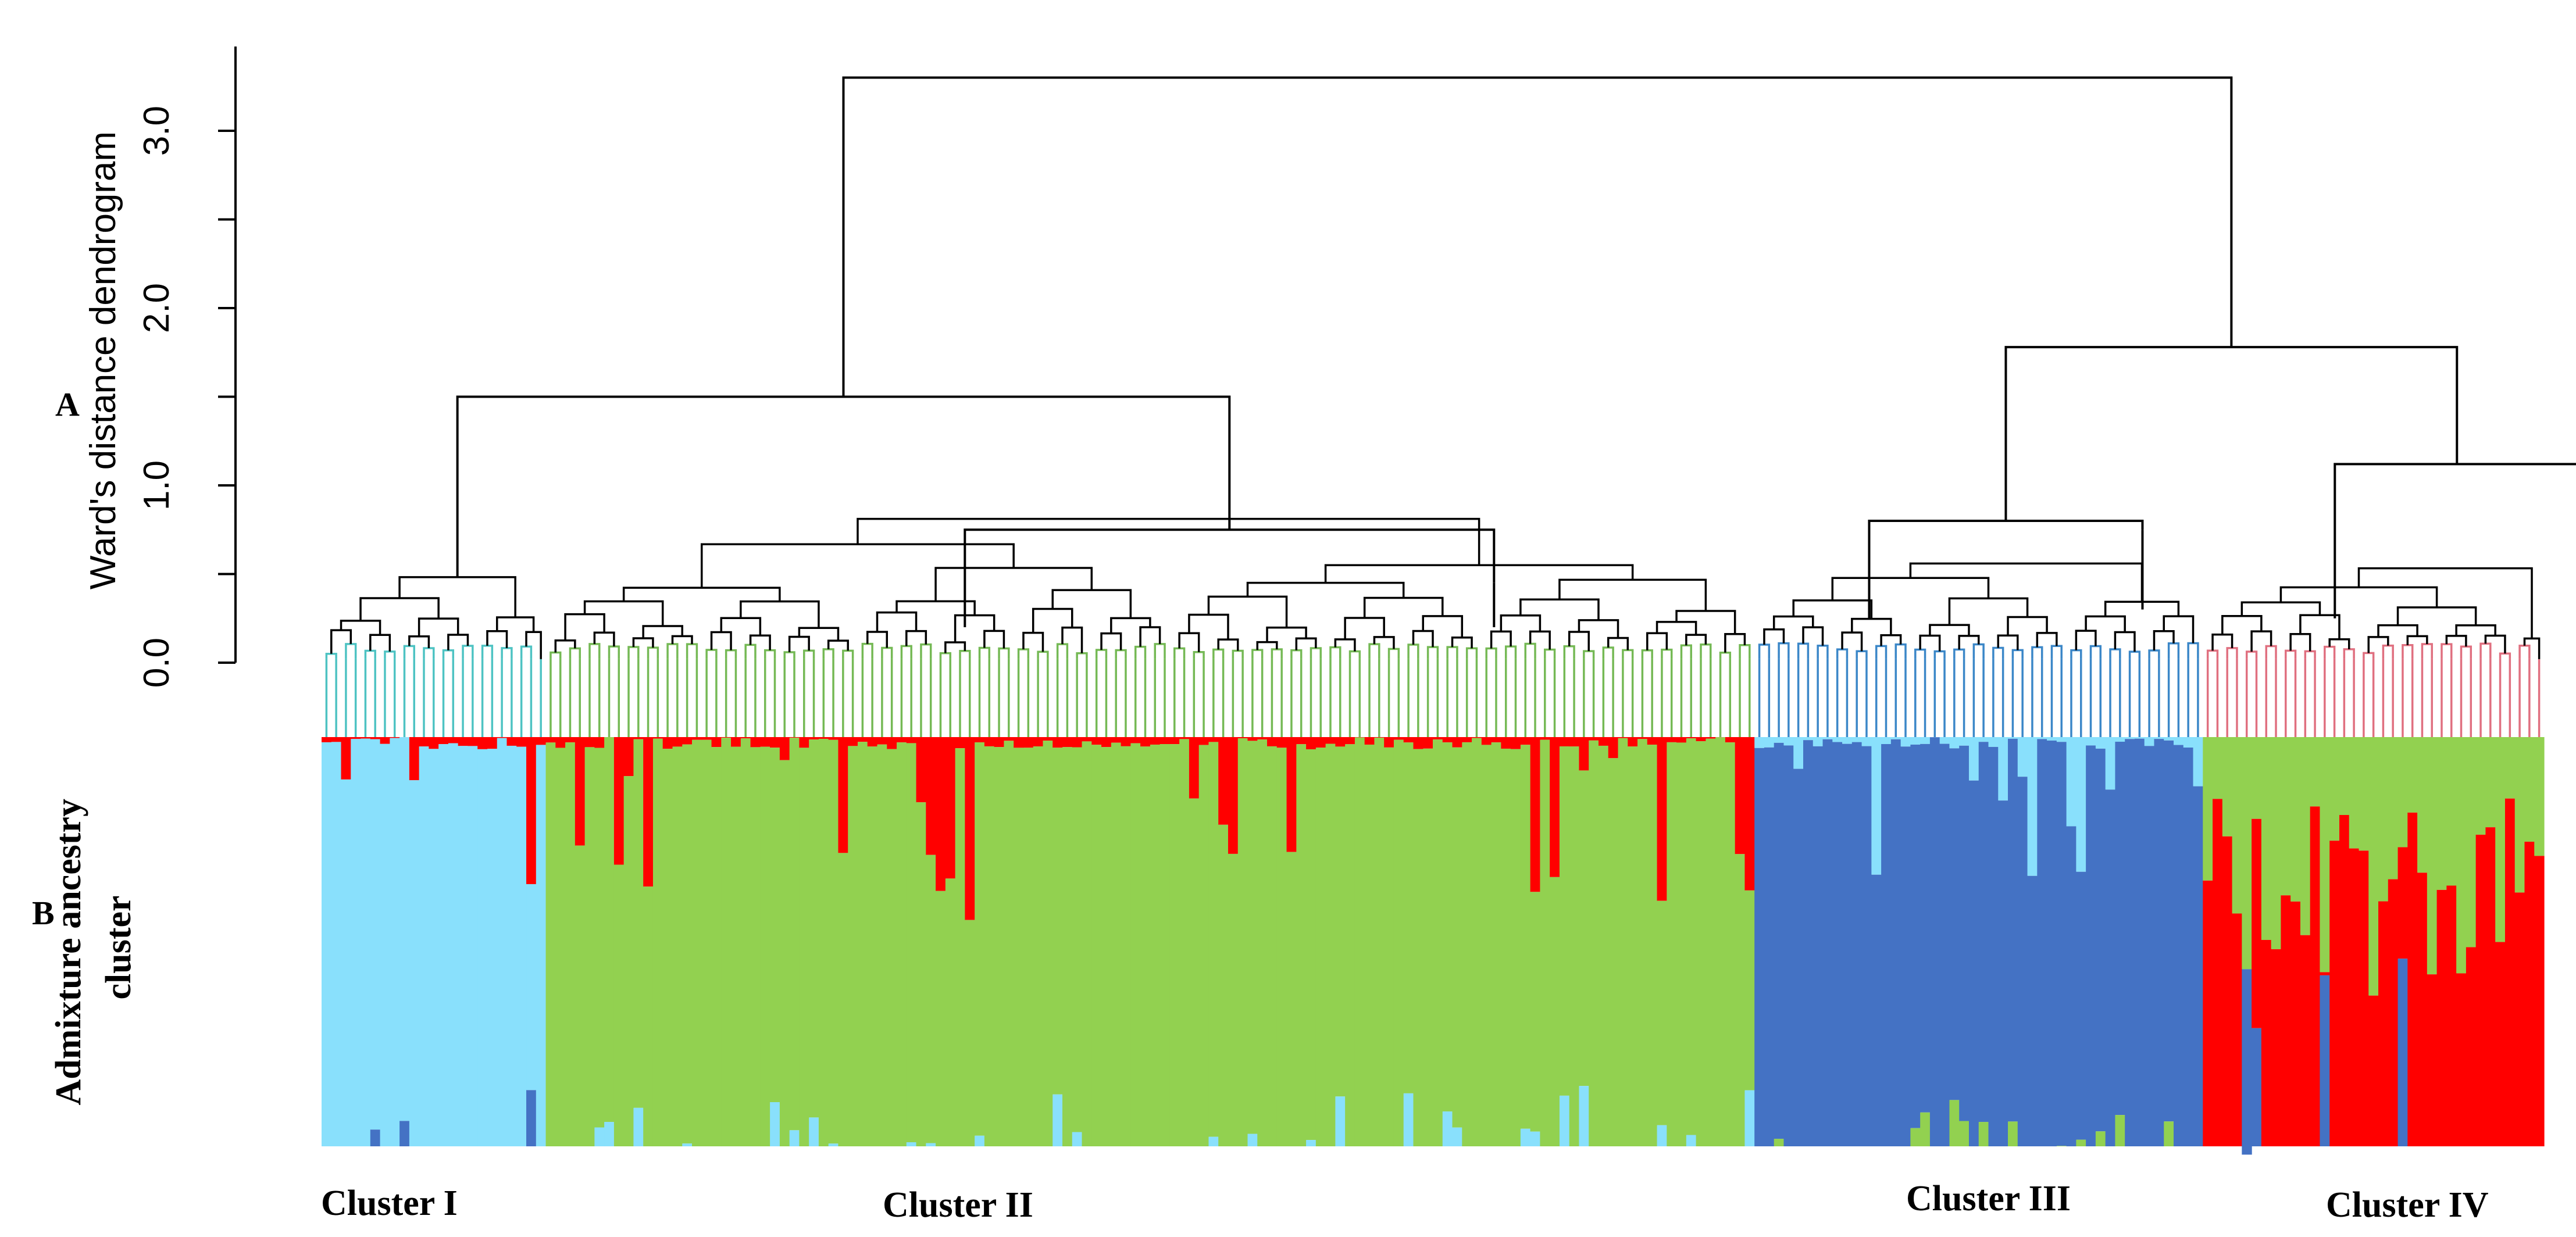 The width and height of the screenshot is (2576, 1237). I want to click on dendrogram-y-label: Ward's distance dendrogram, so click(103, 360).